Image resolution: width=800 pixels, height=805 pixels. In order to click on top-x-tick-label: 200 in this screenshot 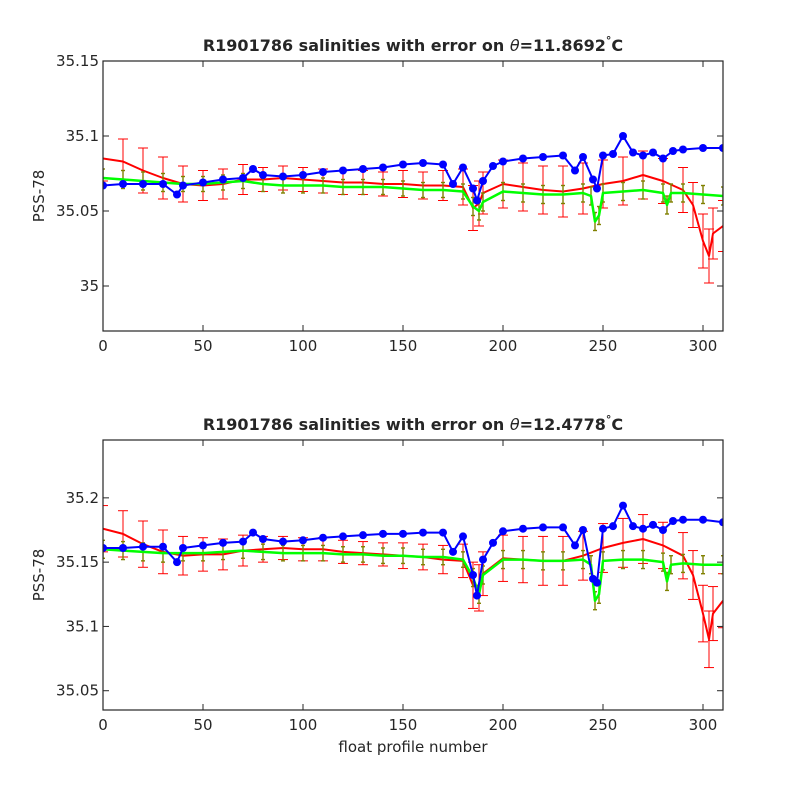, I will do `click(503, 346)`.